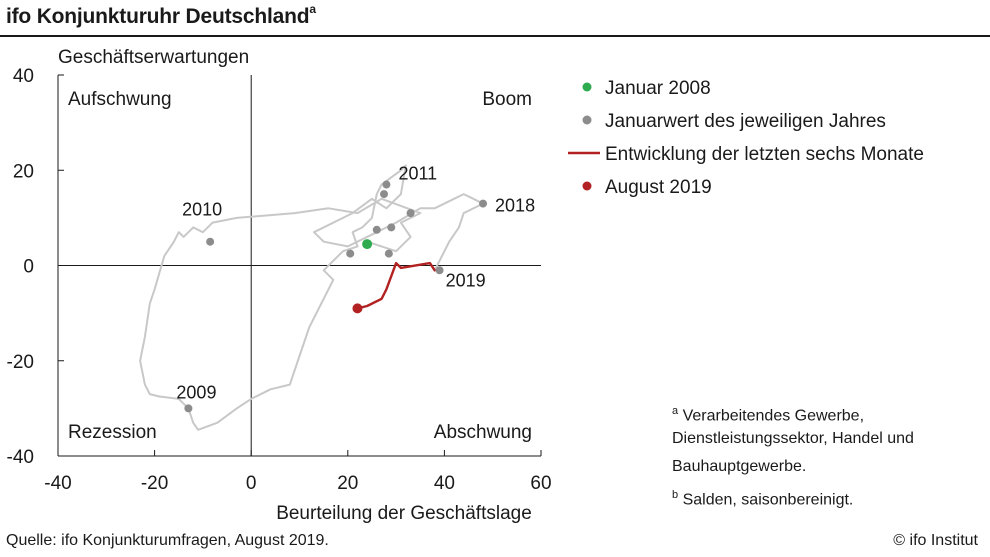 This screenshot has height=557, width=990. I want to click on quadrant-label-aufschwung: Aufschwung, so click(120, 99).